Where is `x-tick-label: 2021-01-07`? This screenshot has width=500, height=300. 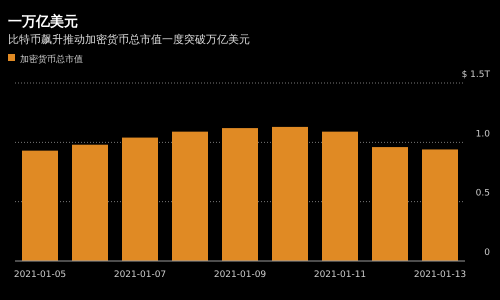
x-tick-label: 2021-01-07 is located at coordinates (140, 275).